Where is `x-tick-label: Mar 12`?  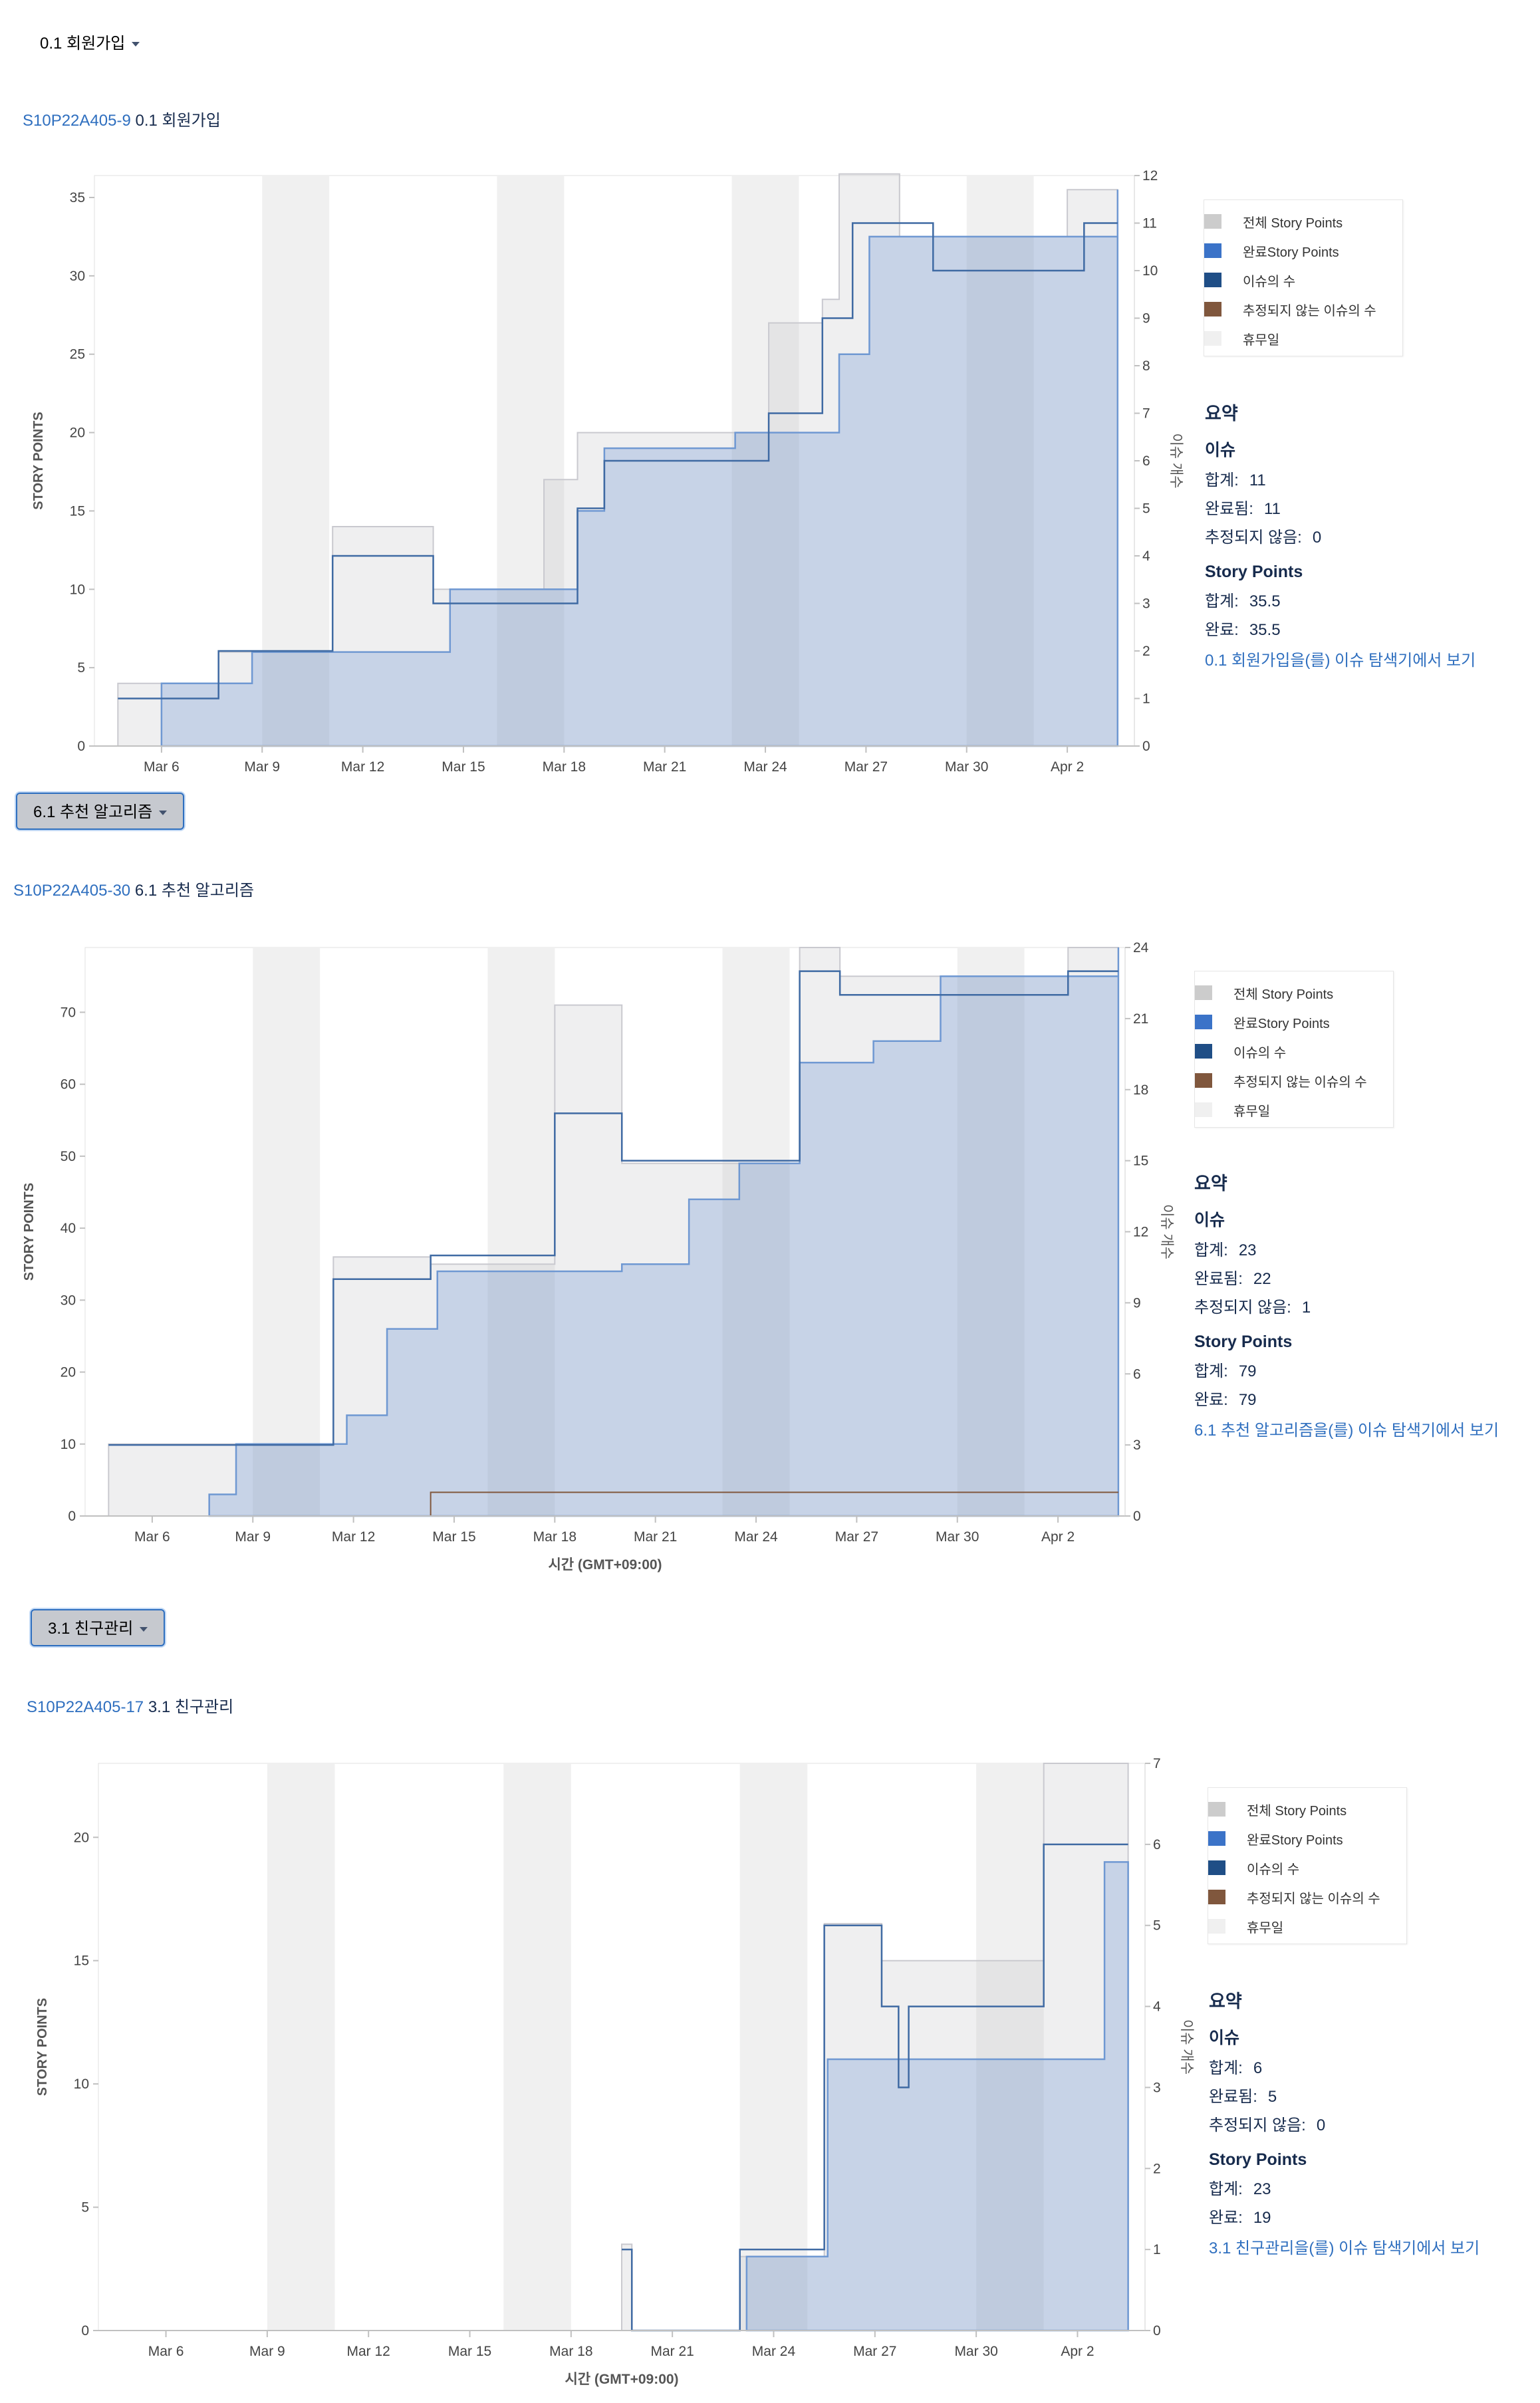
x-tick-label: Mar 12 is located at coordinates (362, 767).